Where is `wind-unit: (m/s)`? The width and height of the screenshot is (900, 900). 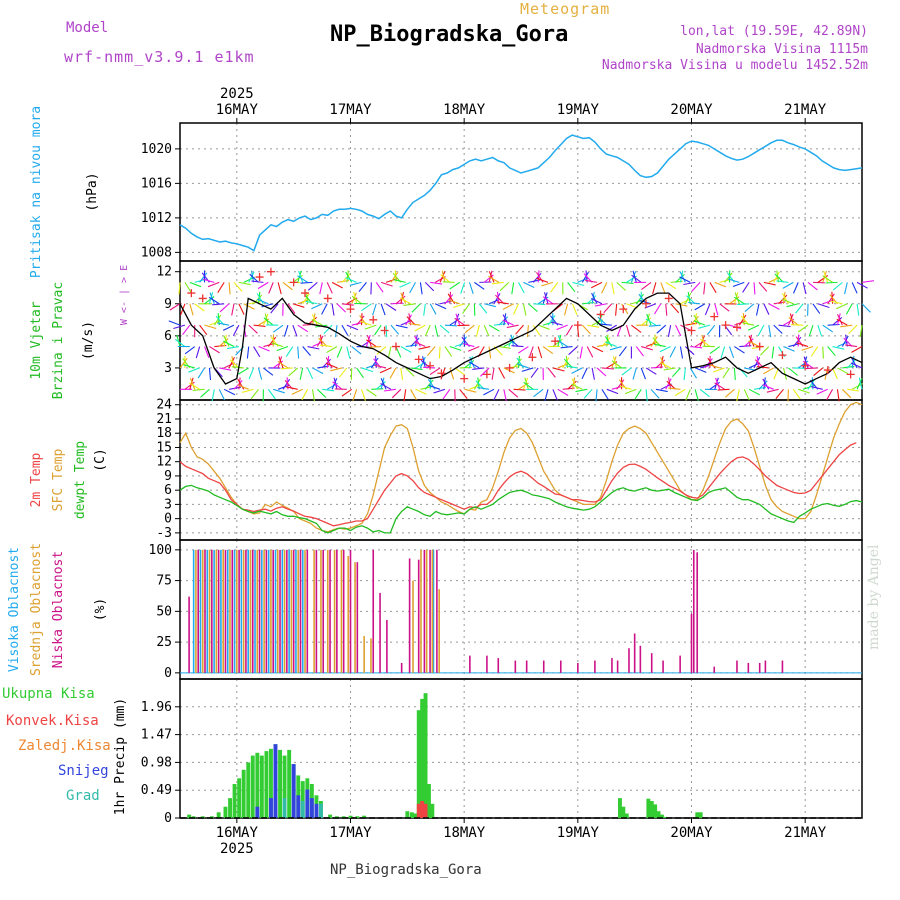
wind-unit: (m/s) is located at coordinates (88, 340).